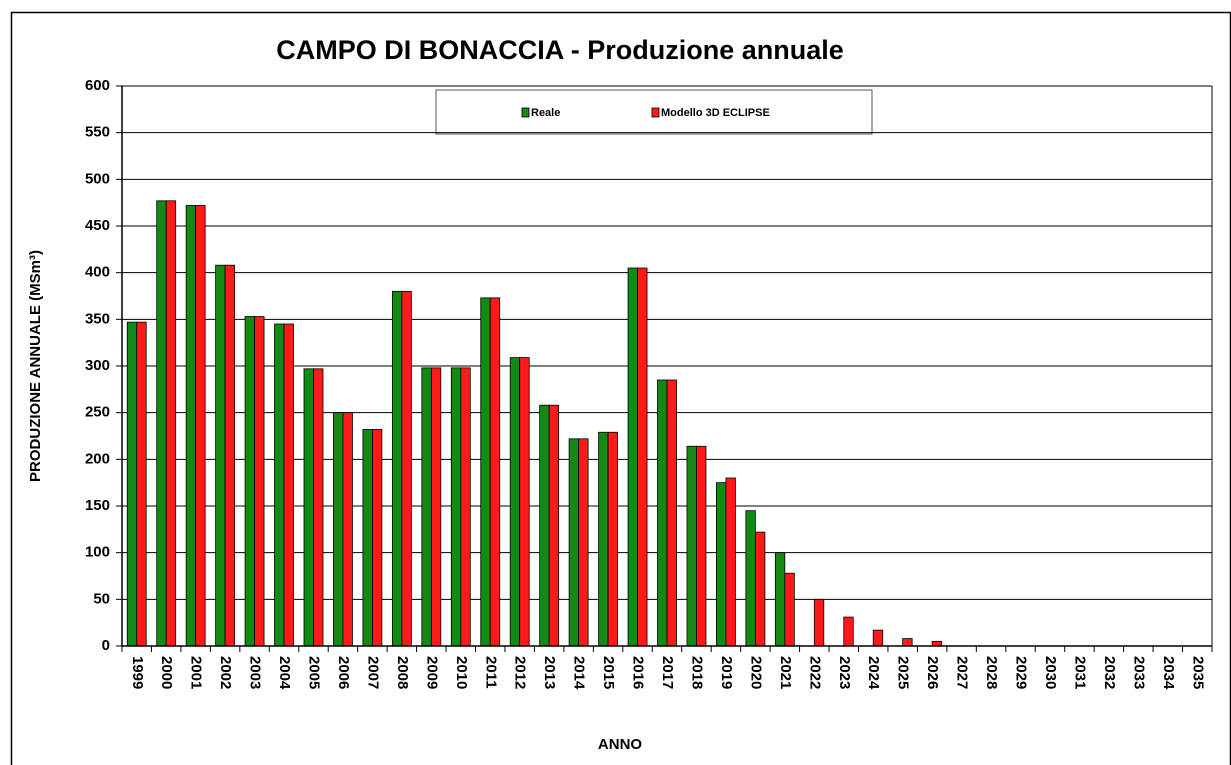  Describe the element at coordinates (545, 113) in the screenshot. I see `legend-label: Reale` at that location.